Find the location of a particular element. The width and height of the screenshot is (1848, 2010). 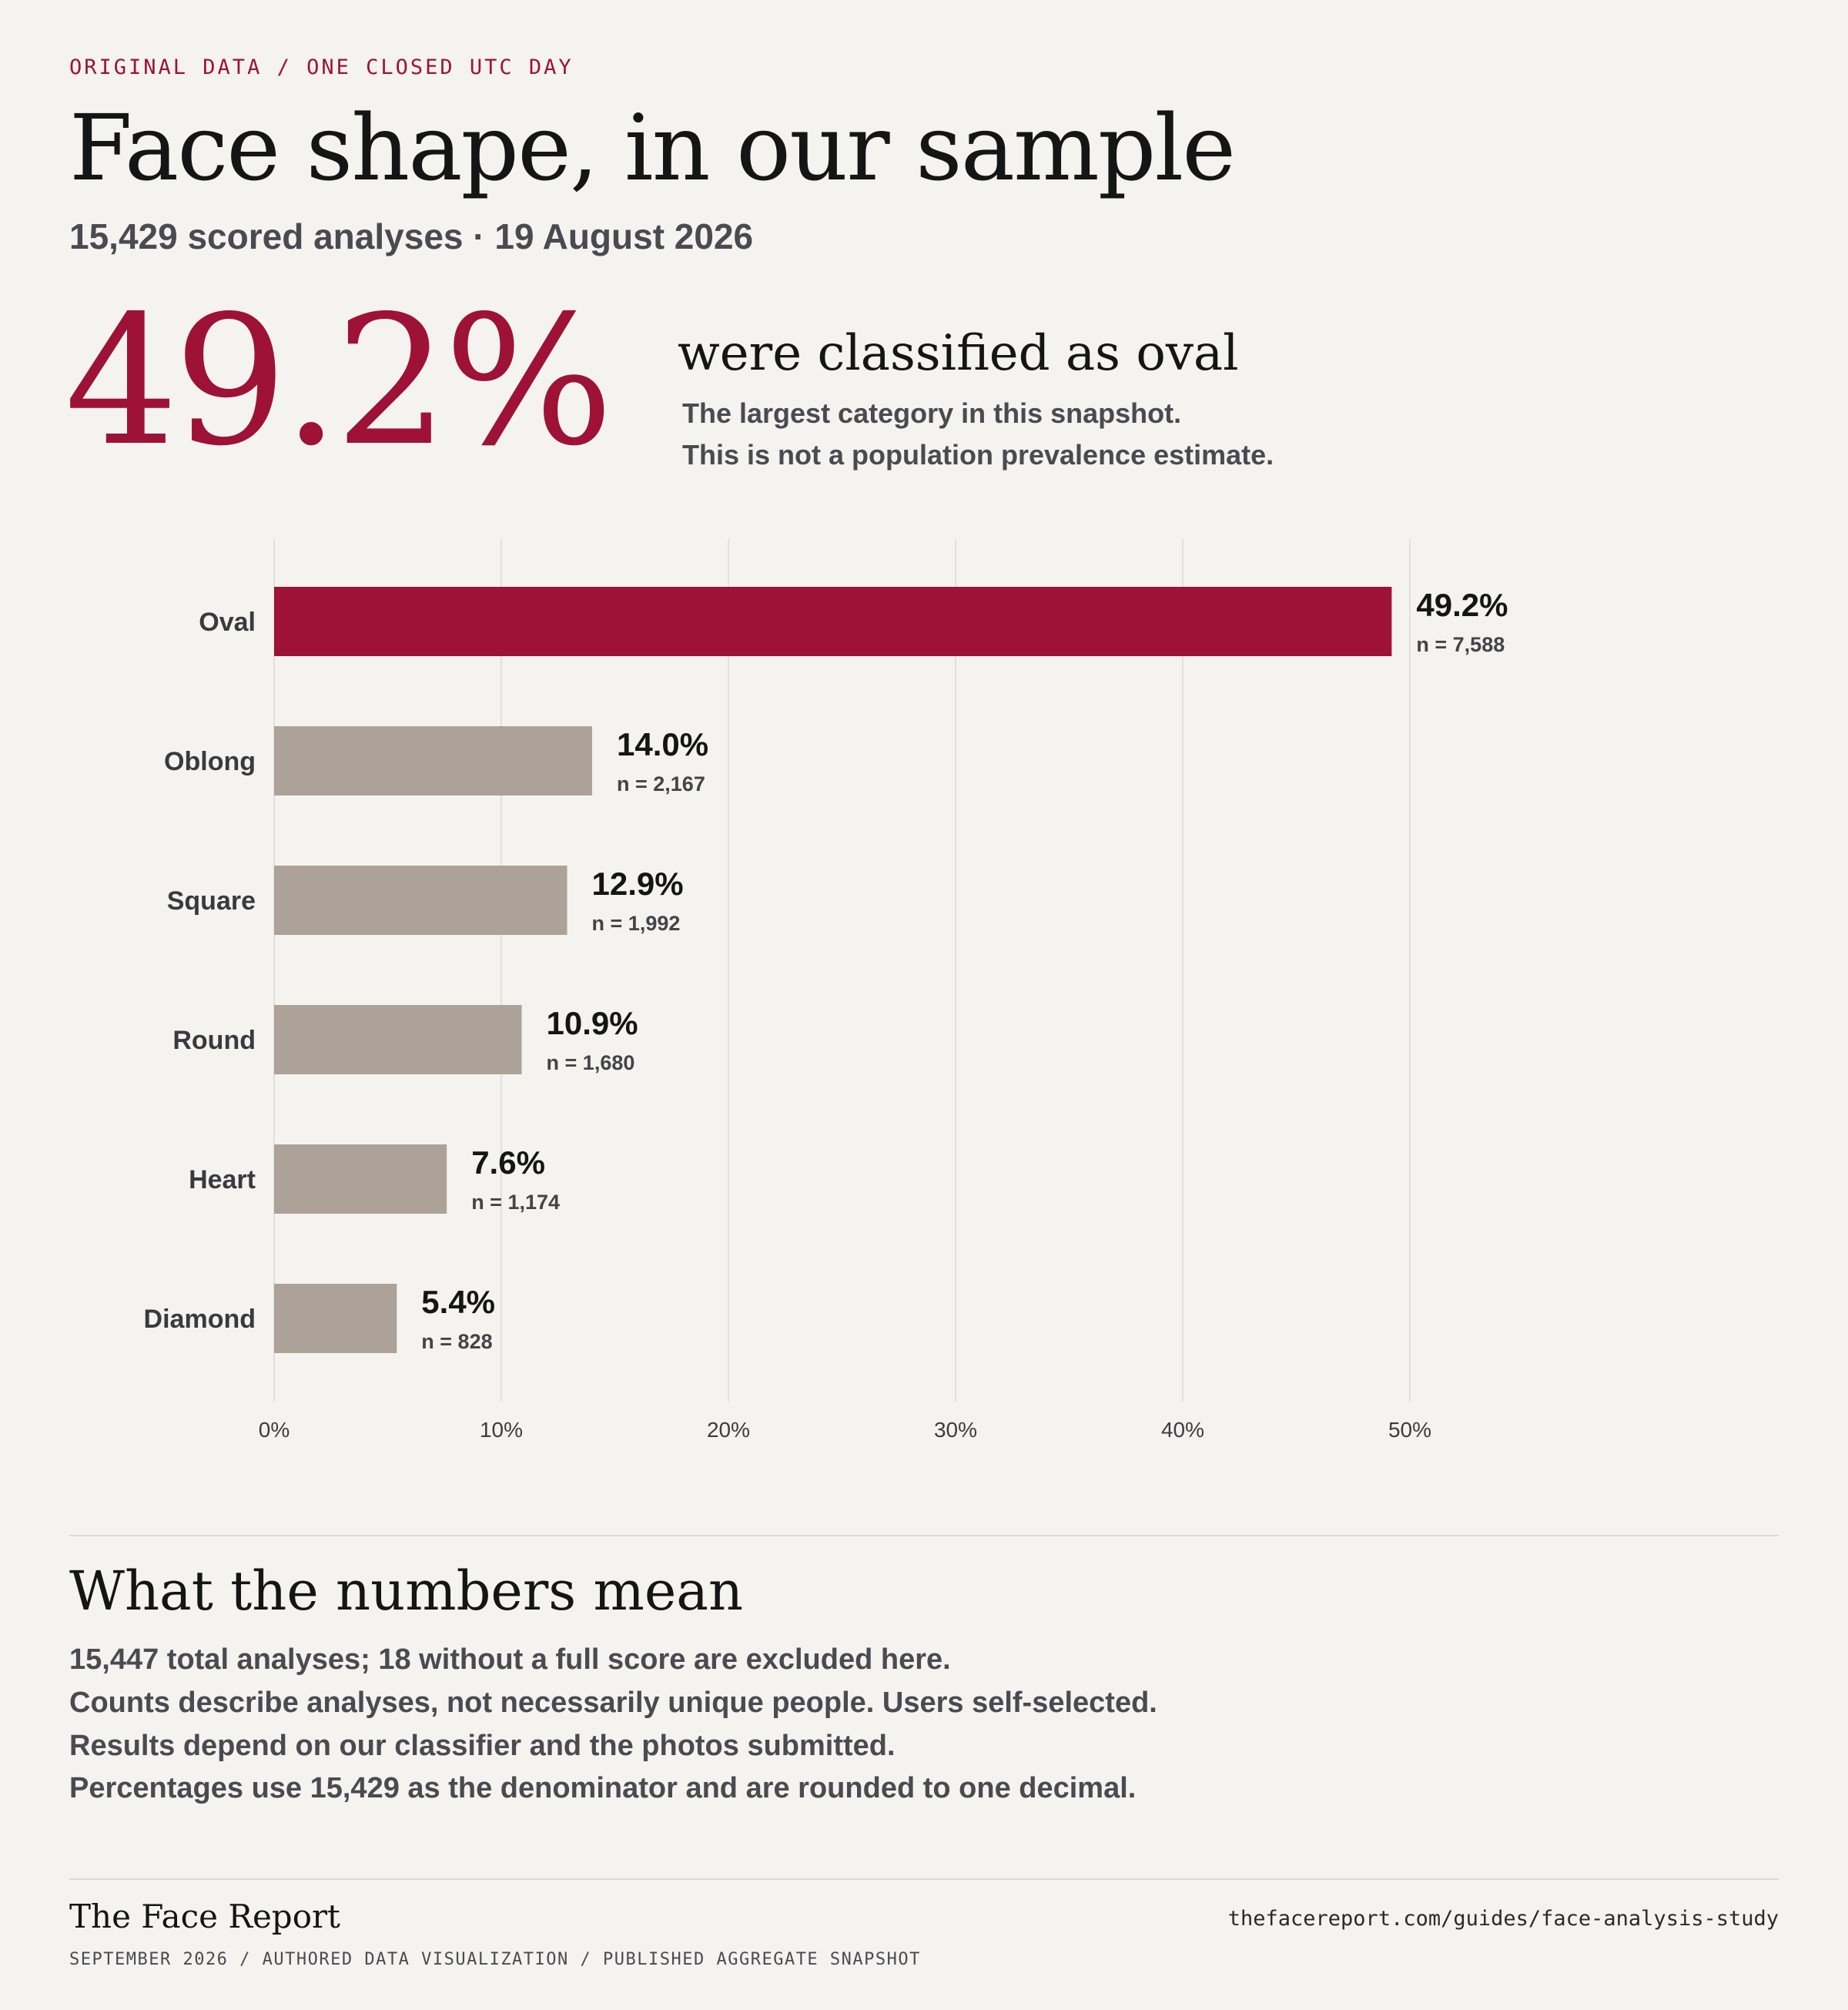

count-label: n = 7,588 is located at coordinates (1460, 644).